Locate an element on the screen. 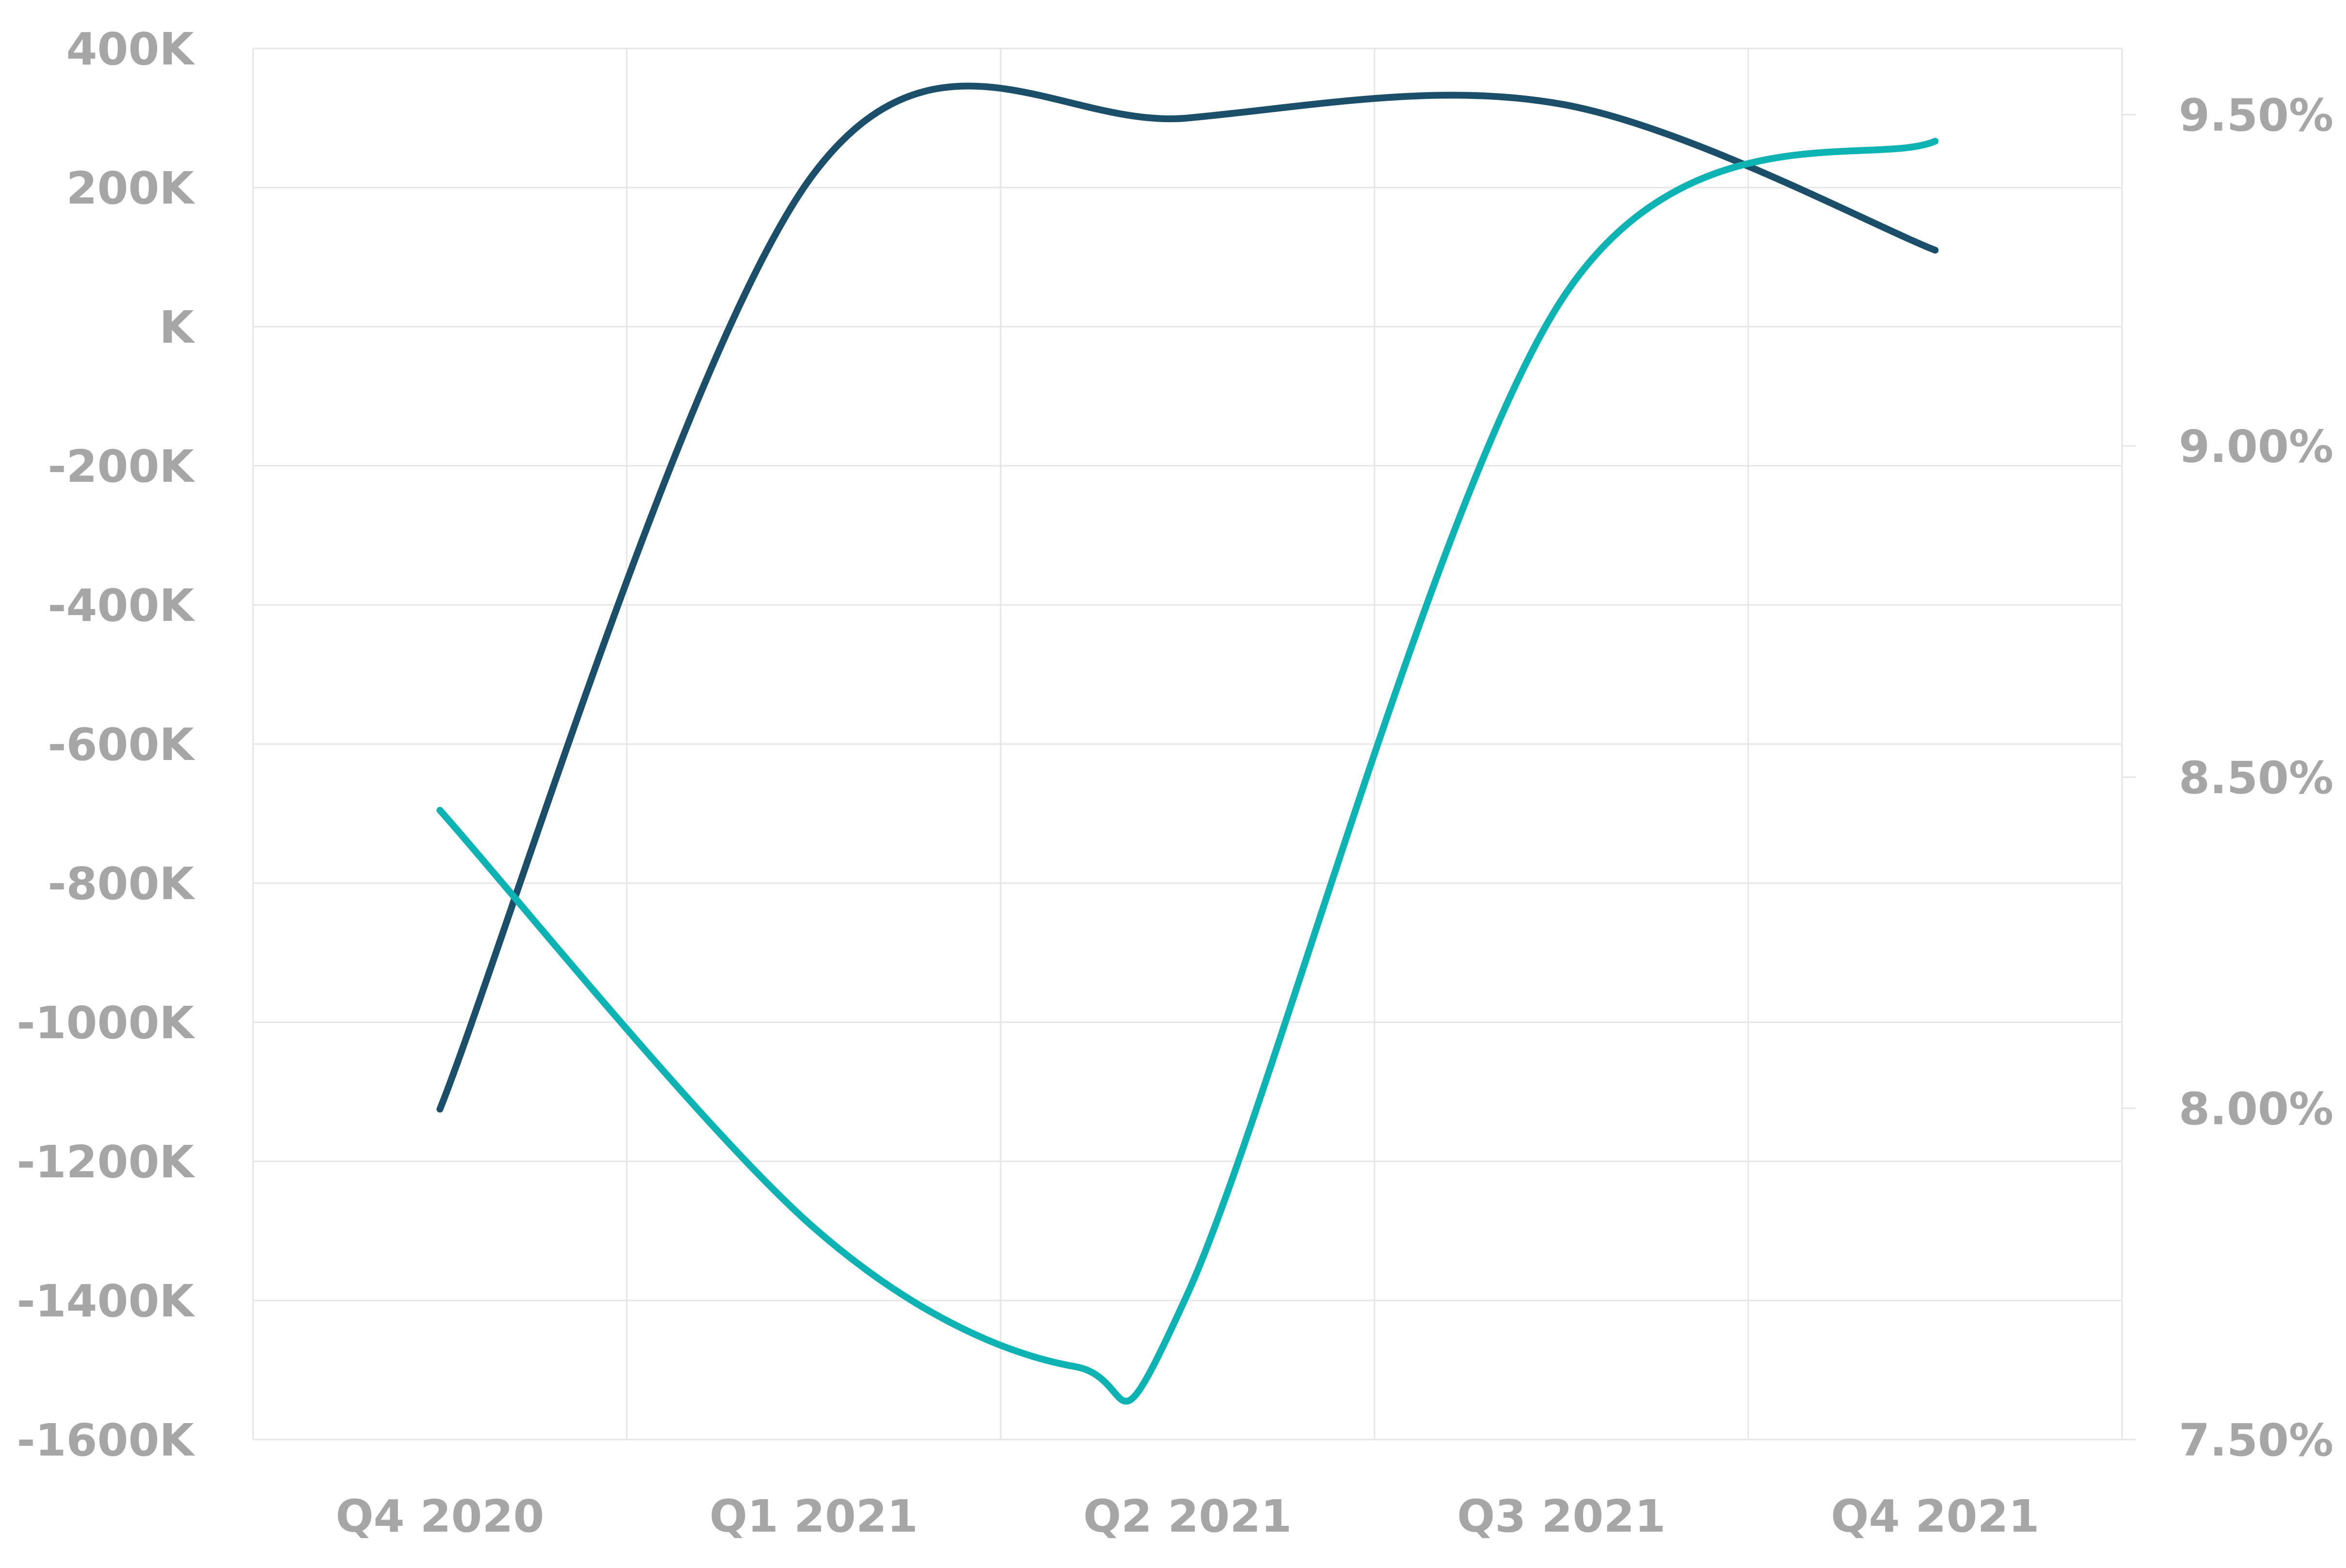  left-tick-label: 200K is located at coordinates (131, 188).